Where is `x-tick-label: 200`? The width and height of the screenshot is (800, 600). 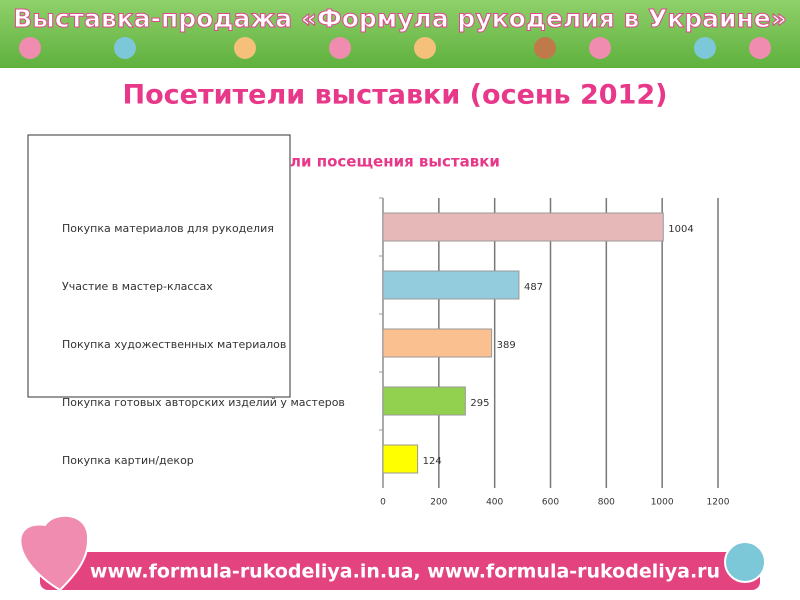
x-tick-label: 200 is located at coordinates (438, 503).